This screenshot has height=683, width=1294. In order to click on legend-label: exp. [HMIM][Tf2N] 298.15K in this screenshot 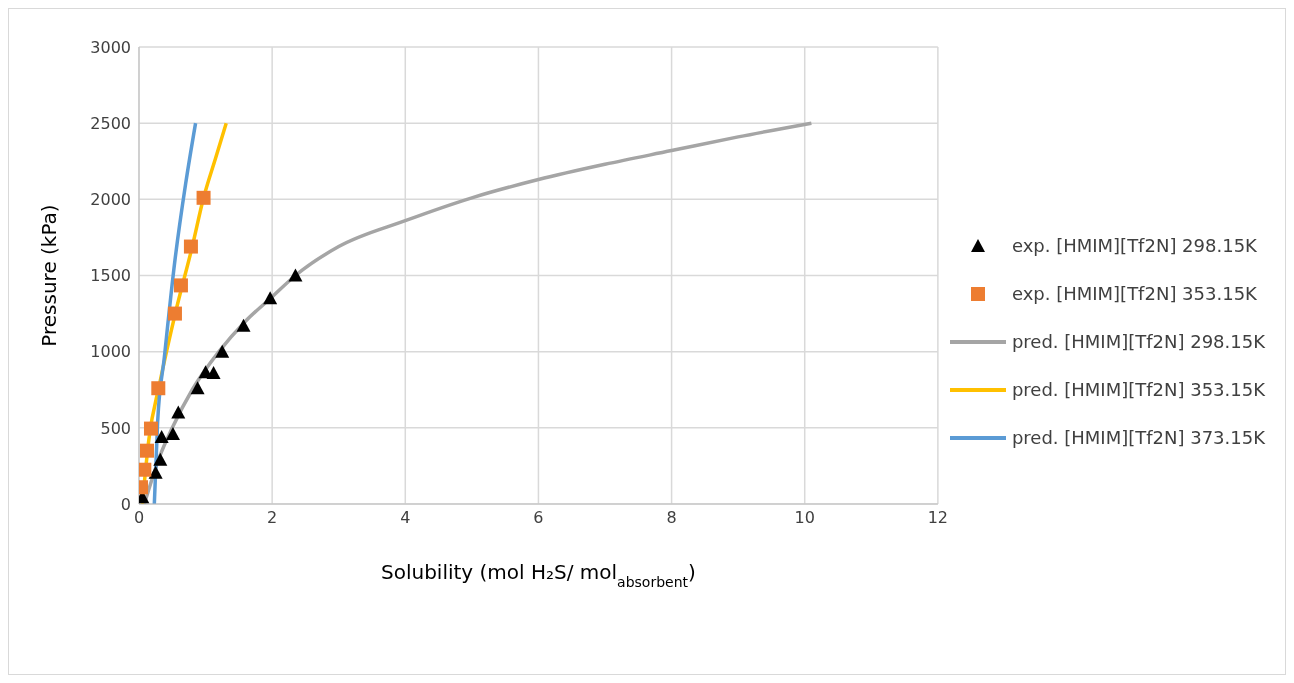, I will do `click(1134, 245)`.